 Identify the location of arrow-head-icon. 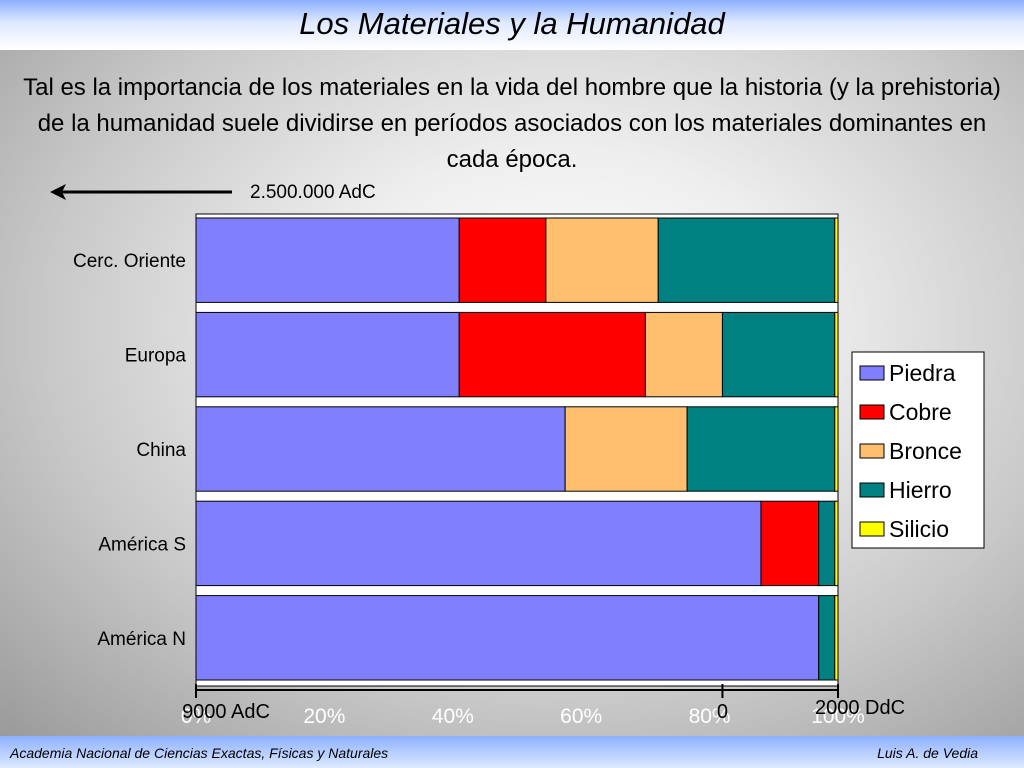
(58, 192).